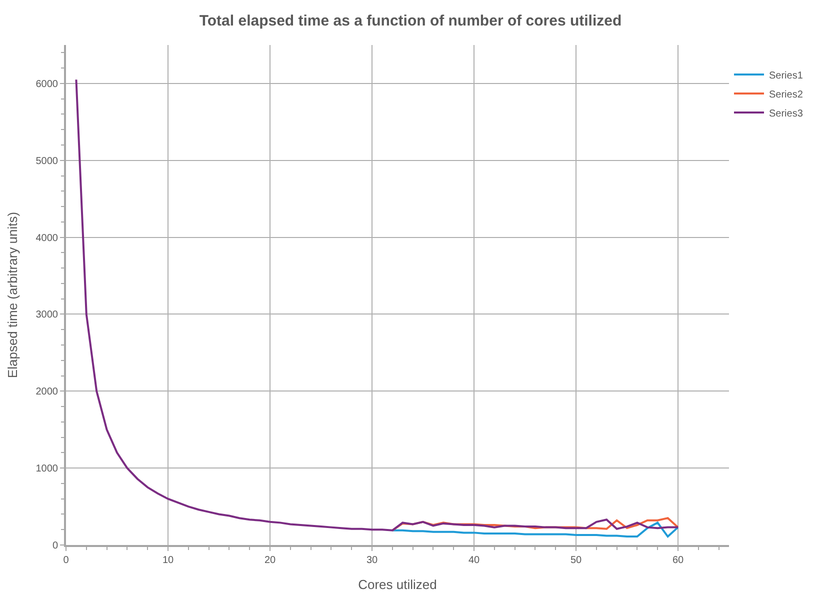  Describe the element at coordinates (47, 238) in the screenshot. I see `y-tick-label: 4000` at that location.